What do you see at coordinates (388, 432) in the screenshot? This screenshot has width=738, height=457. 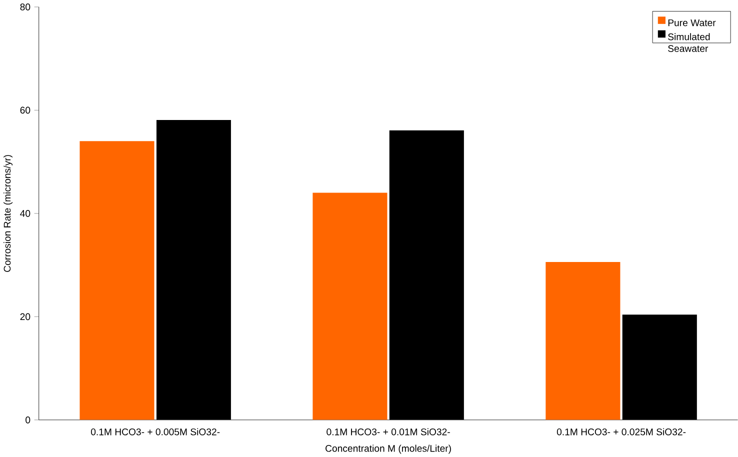 I see `x-tick-label: 0.1M HCO3- + 0.01M SiO32-` at bounding box center [388, 432].